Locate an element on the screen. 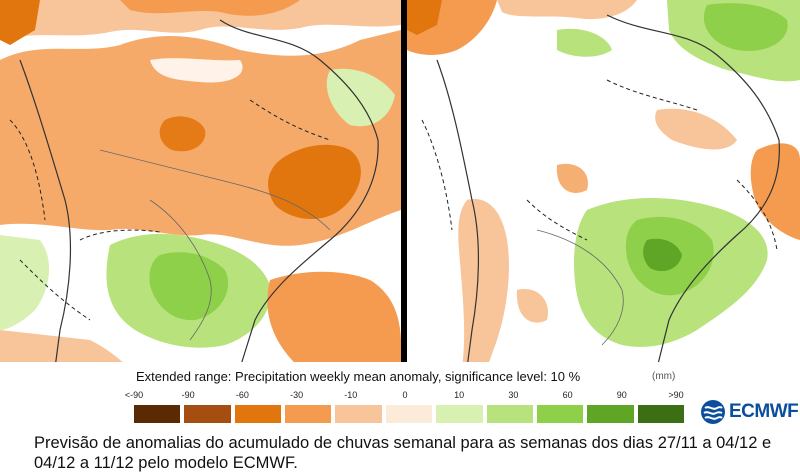  legend-tick: >90 is located at coordinates (676, 395).